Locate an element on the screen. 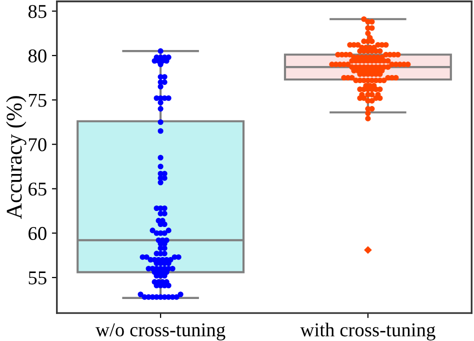 Image resolution: width=474 pixels, height=341 pixels. y-tick-label: 85 is located at coordinates (37, 11).